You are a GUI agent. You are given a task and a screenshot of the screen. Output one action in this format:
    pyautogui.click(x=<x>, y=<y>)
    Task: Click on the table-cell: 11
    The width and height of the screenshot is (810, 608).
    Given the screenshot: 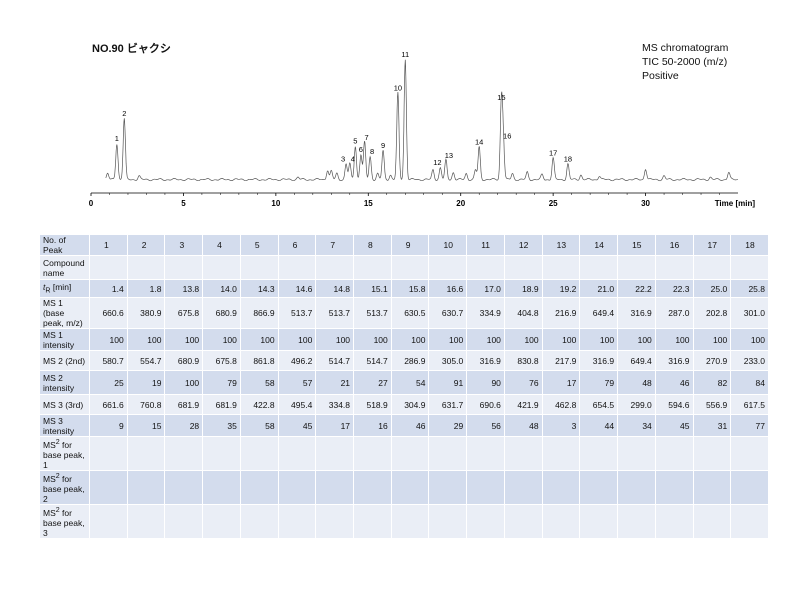 What is the action you would take?
    pyautogui.click(x=485, y=245)
    